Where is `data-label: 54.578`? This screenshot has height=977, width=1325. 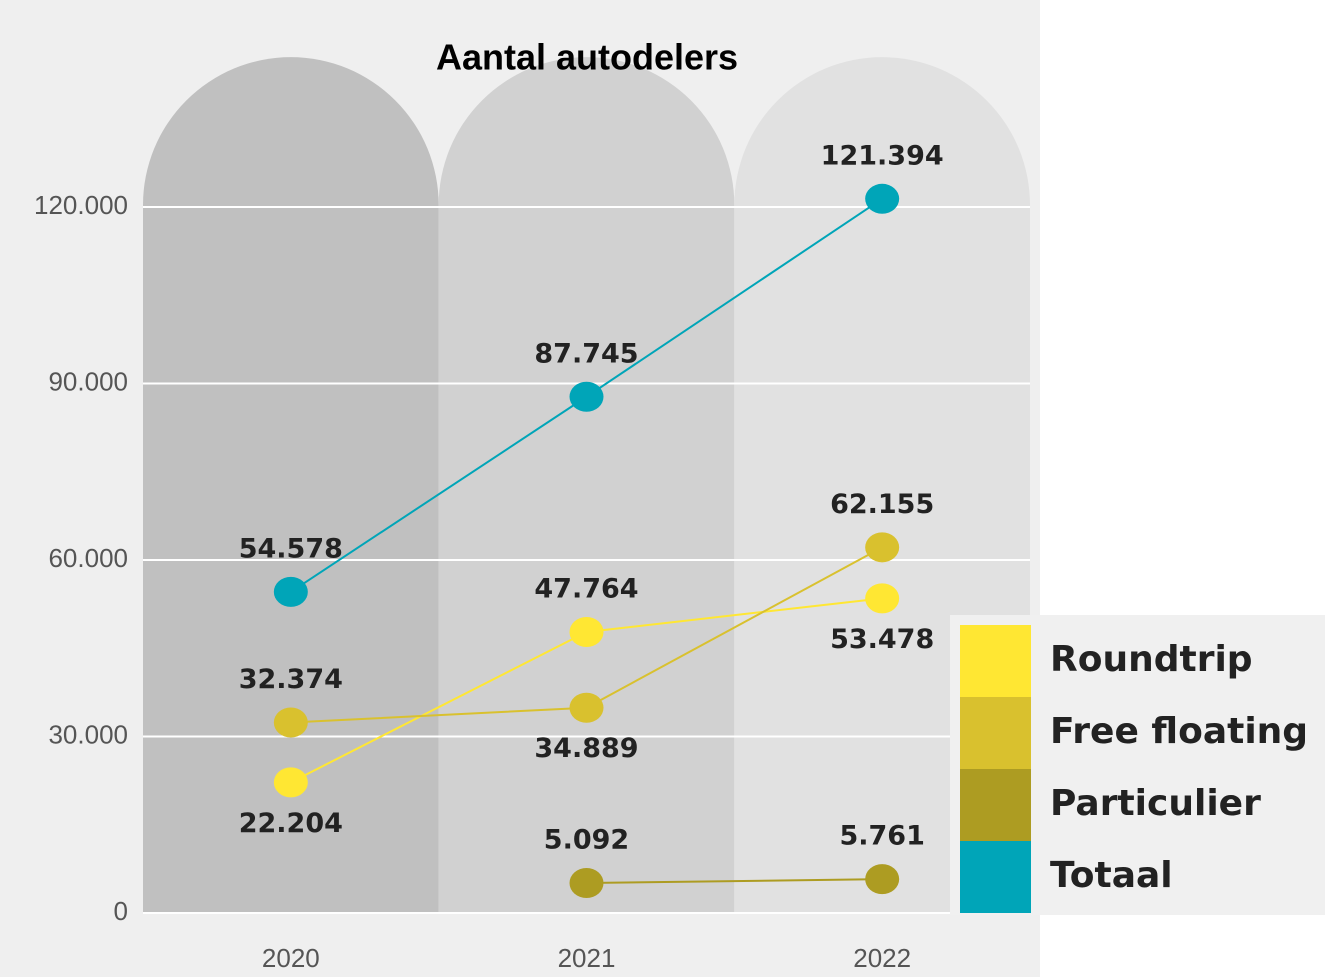 data-label: 54.578 is located at coordinates (291, 548).